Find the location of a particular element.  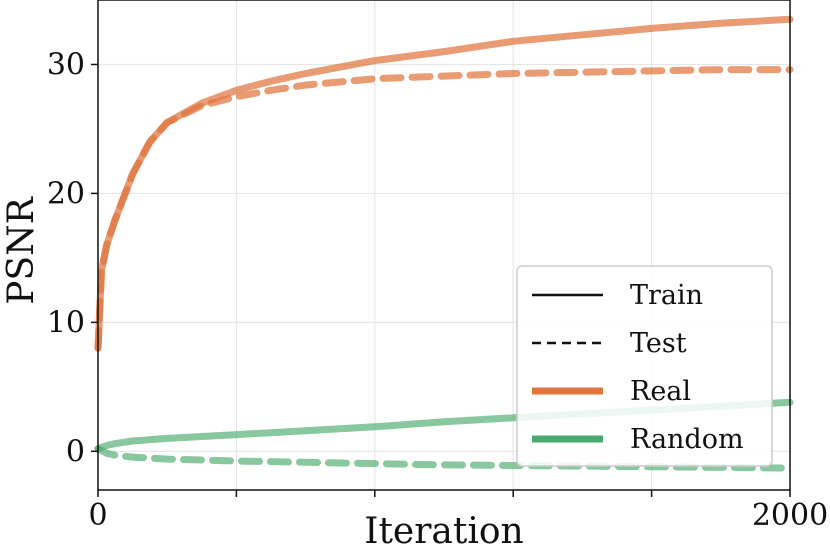

legend-label-test: Test is located at coordinates (658, 343).